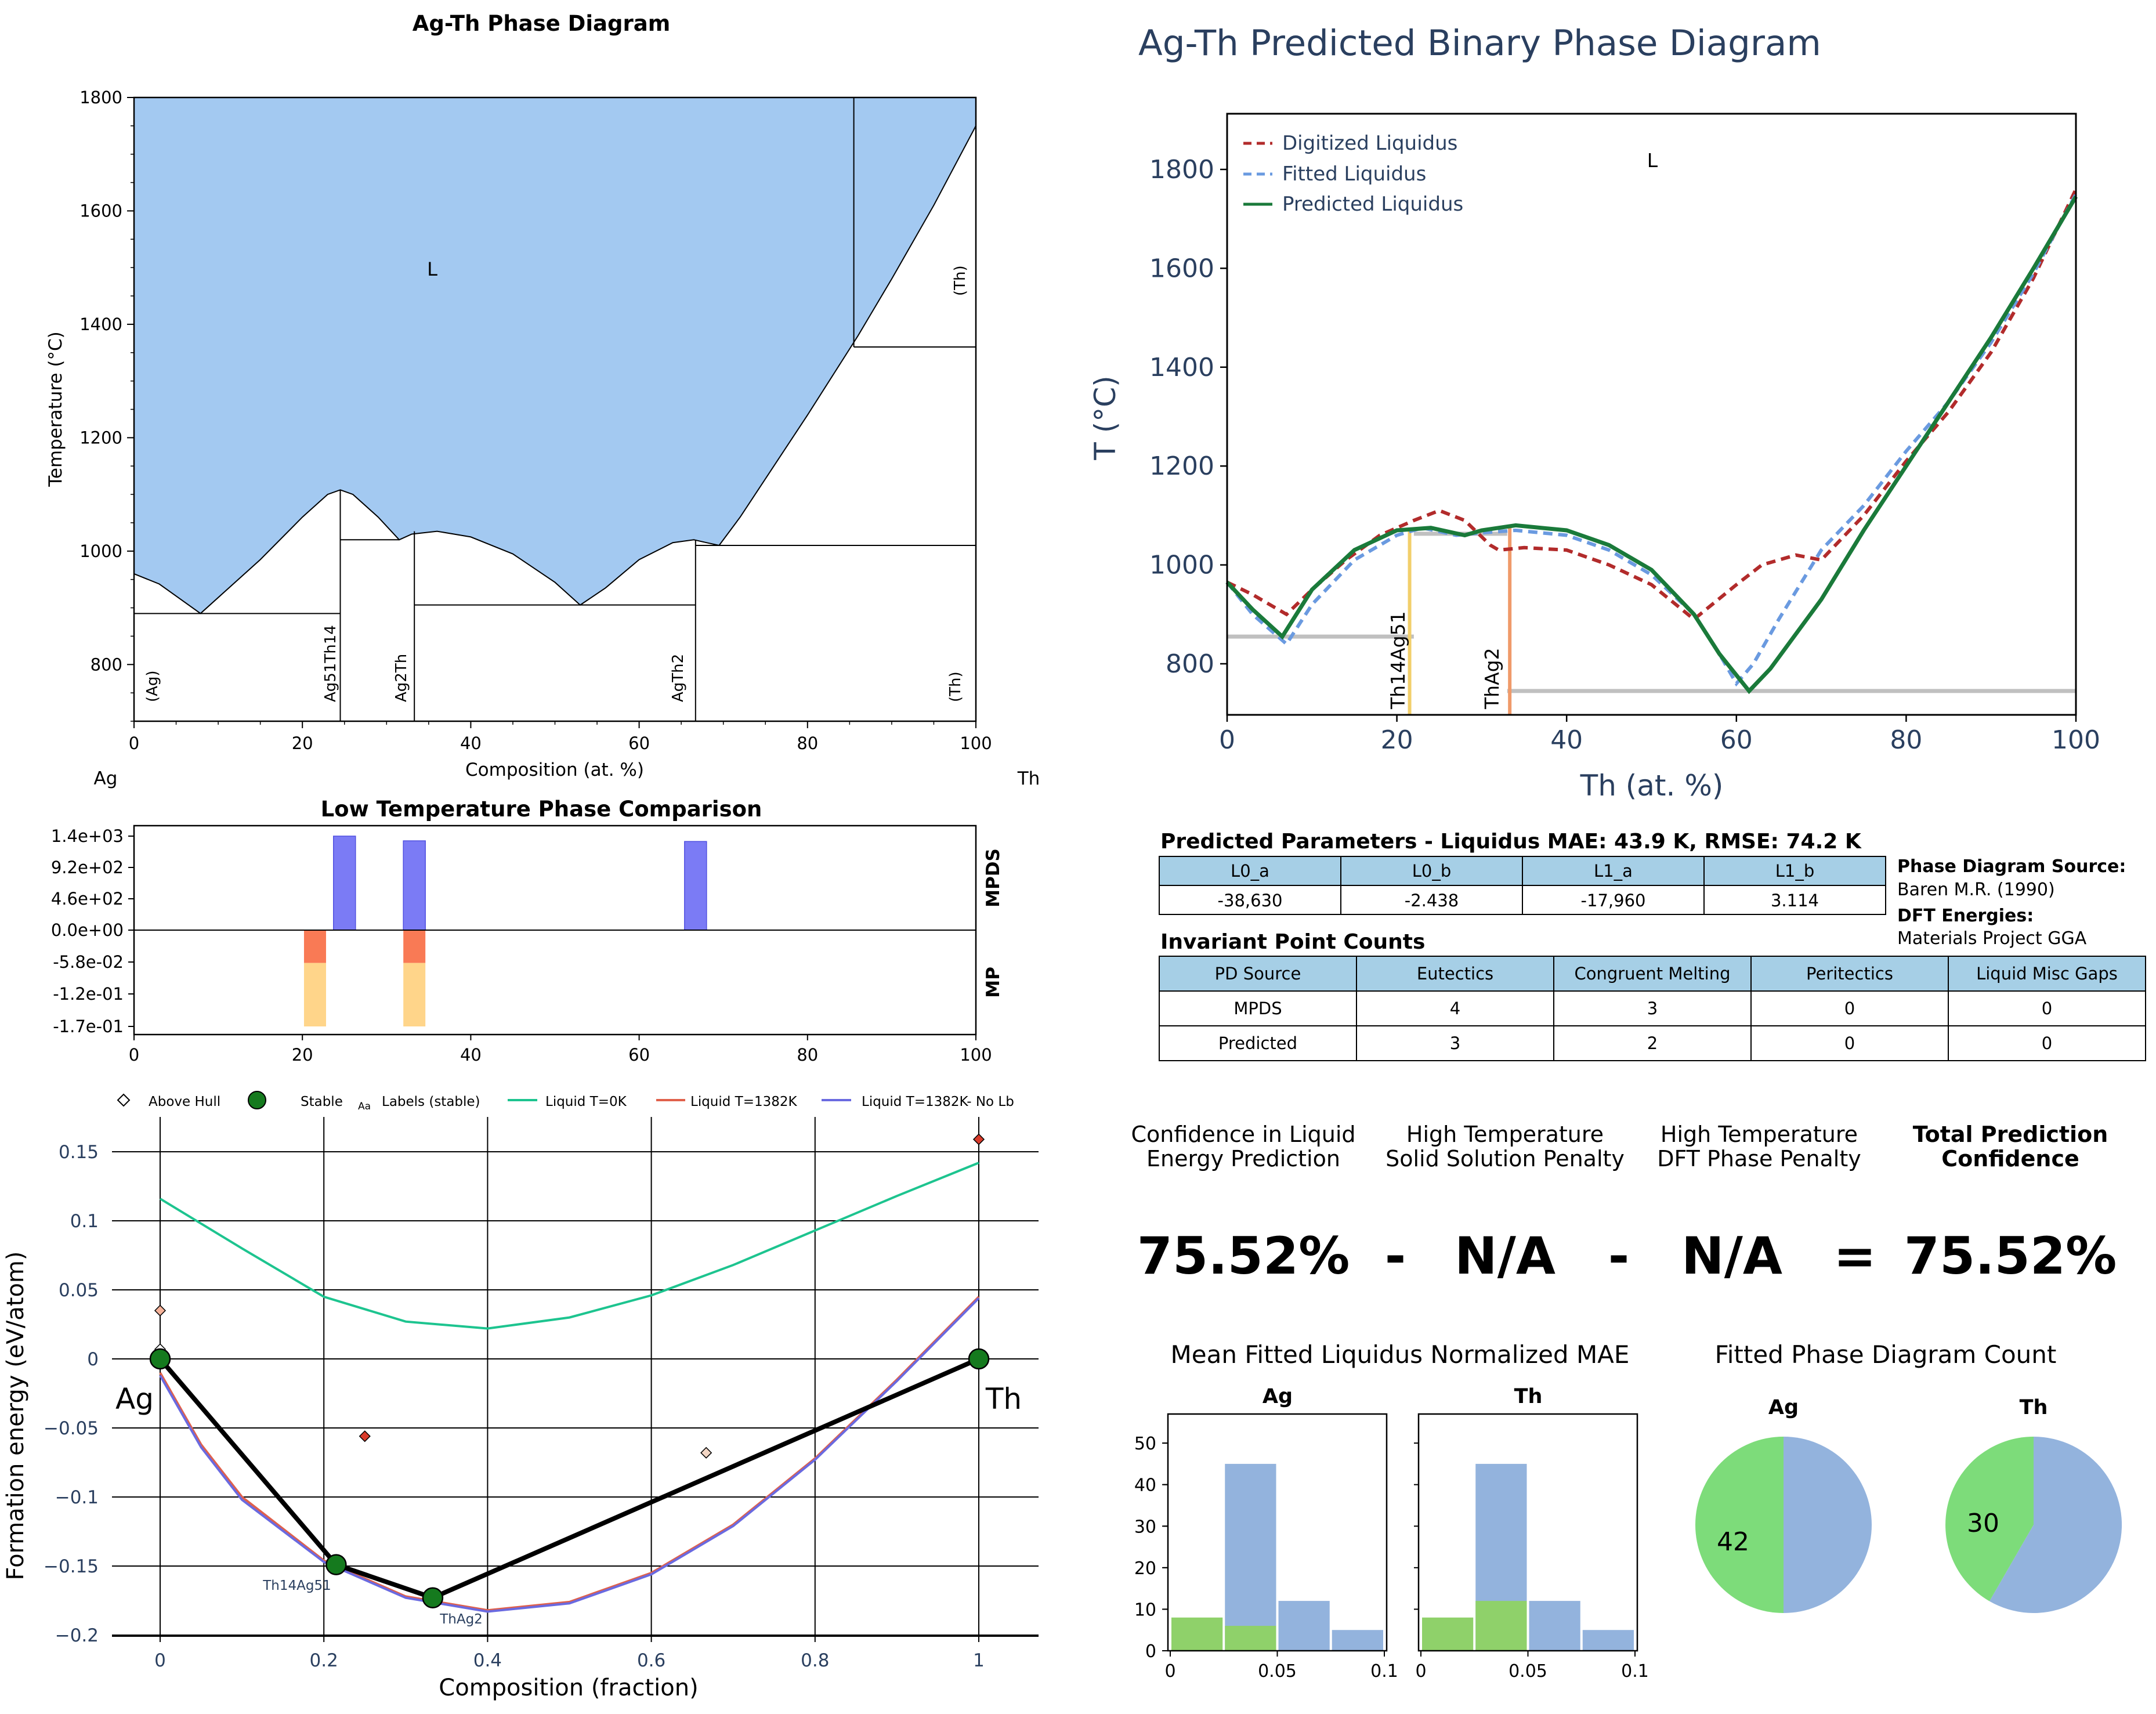 This screenshot has height=1714, width=2156. Describe the element at coordinates (100, 437) in the screenshot. I see `pd-y-tick-label: 1200` at that location.